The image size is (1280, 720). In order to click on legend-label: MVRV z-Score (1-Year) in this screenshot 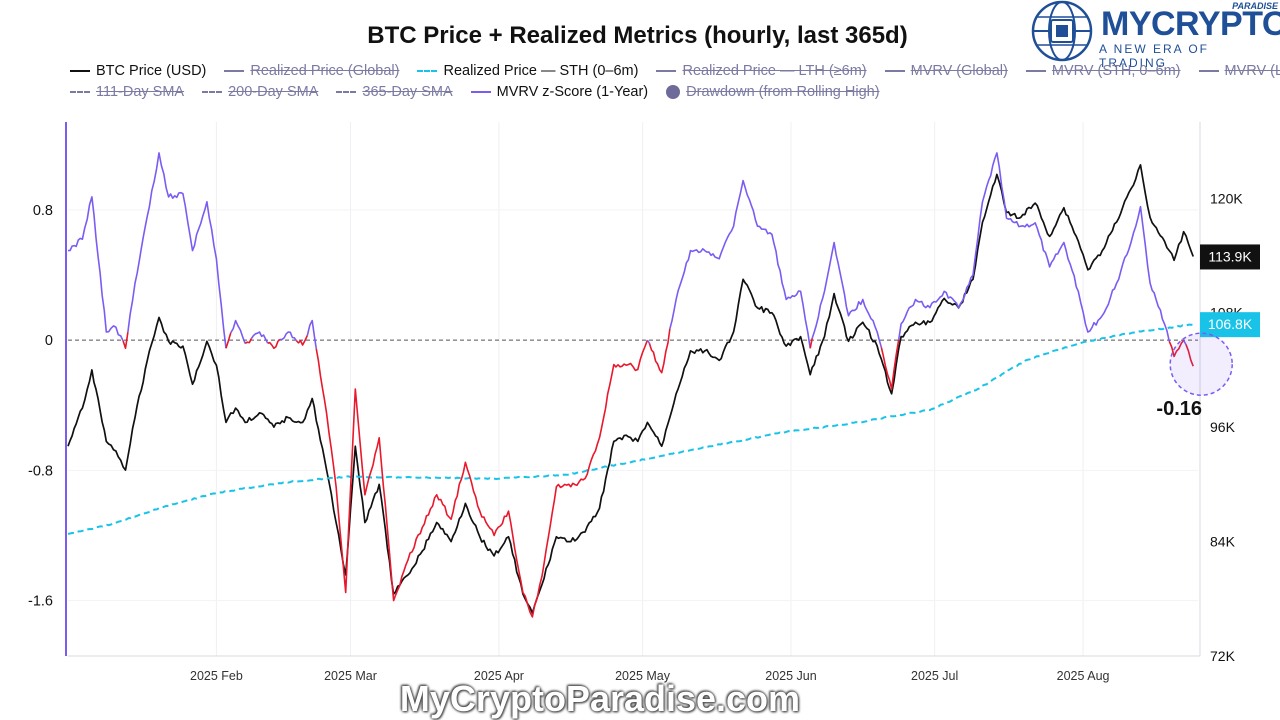, I will do `click(572, 92)`.